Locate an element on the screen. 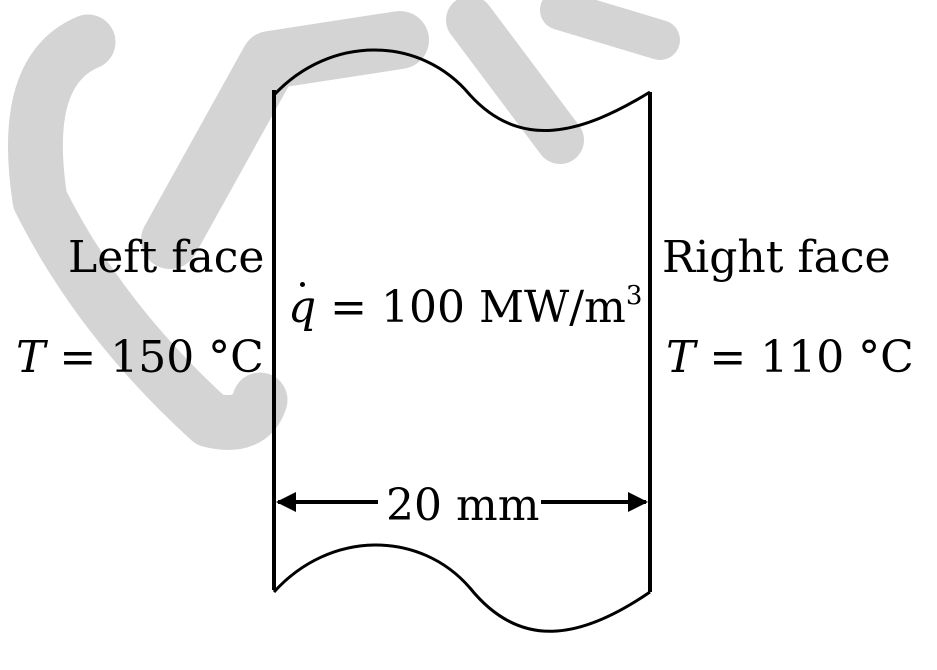 The width and height of the screenshot is (937, 670). dimension-arrowhead-left is located at coordinates (286, 502).